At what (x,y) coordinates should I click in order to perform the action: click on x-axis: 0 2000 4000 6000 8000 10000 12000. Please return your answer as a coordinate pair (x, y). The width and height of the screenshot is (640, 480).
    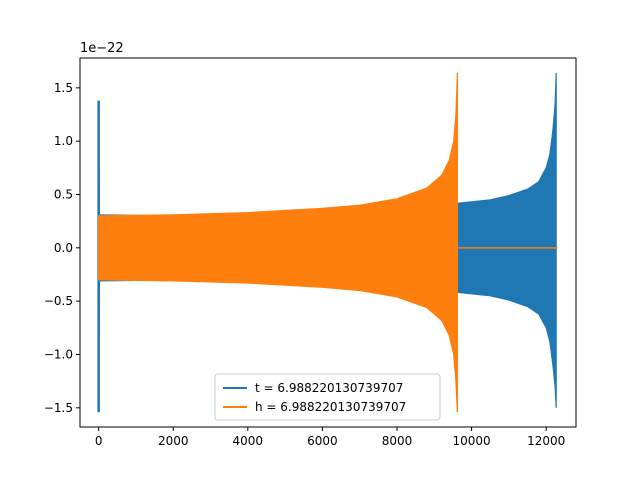
    Looking at the image, I should click on (330, 437).